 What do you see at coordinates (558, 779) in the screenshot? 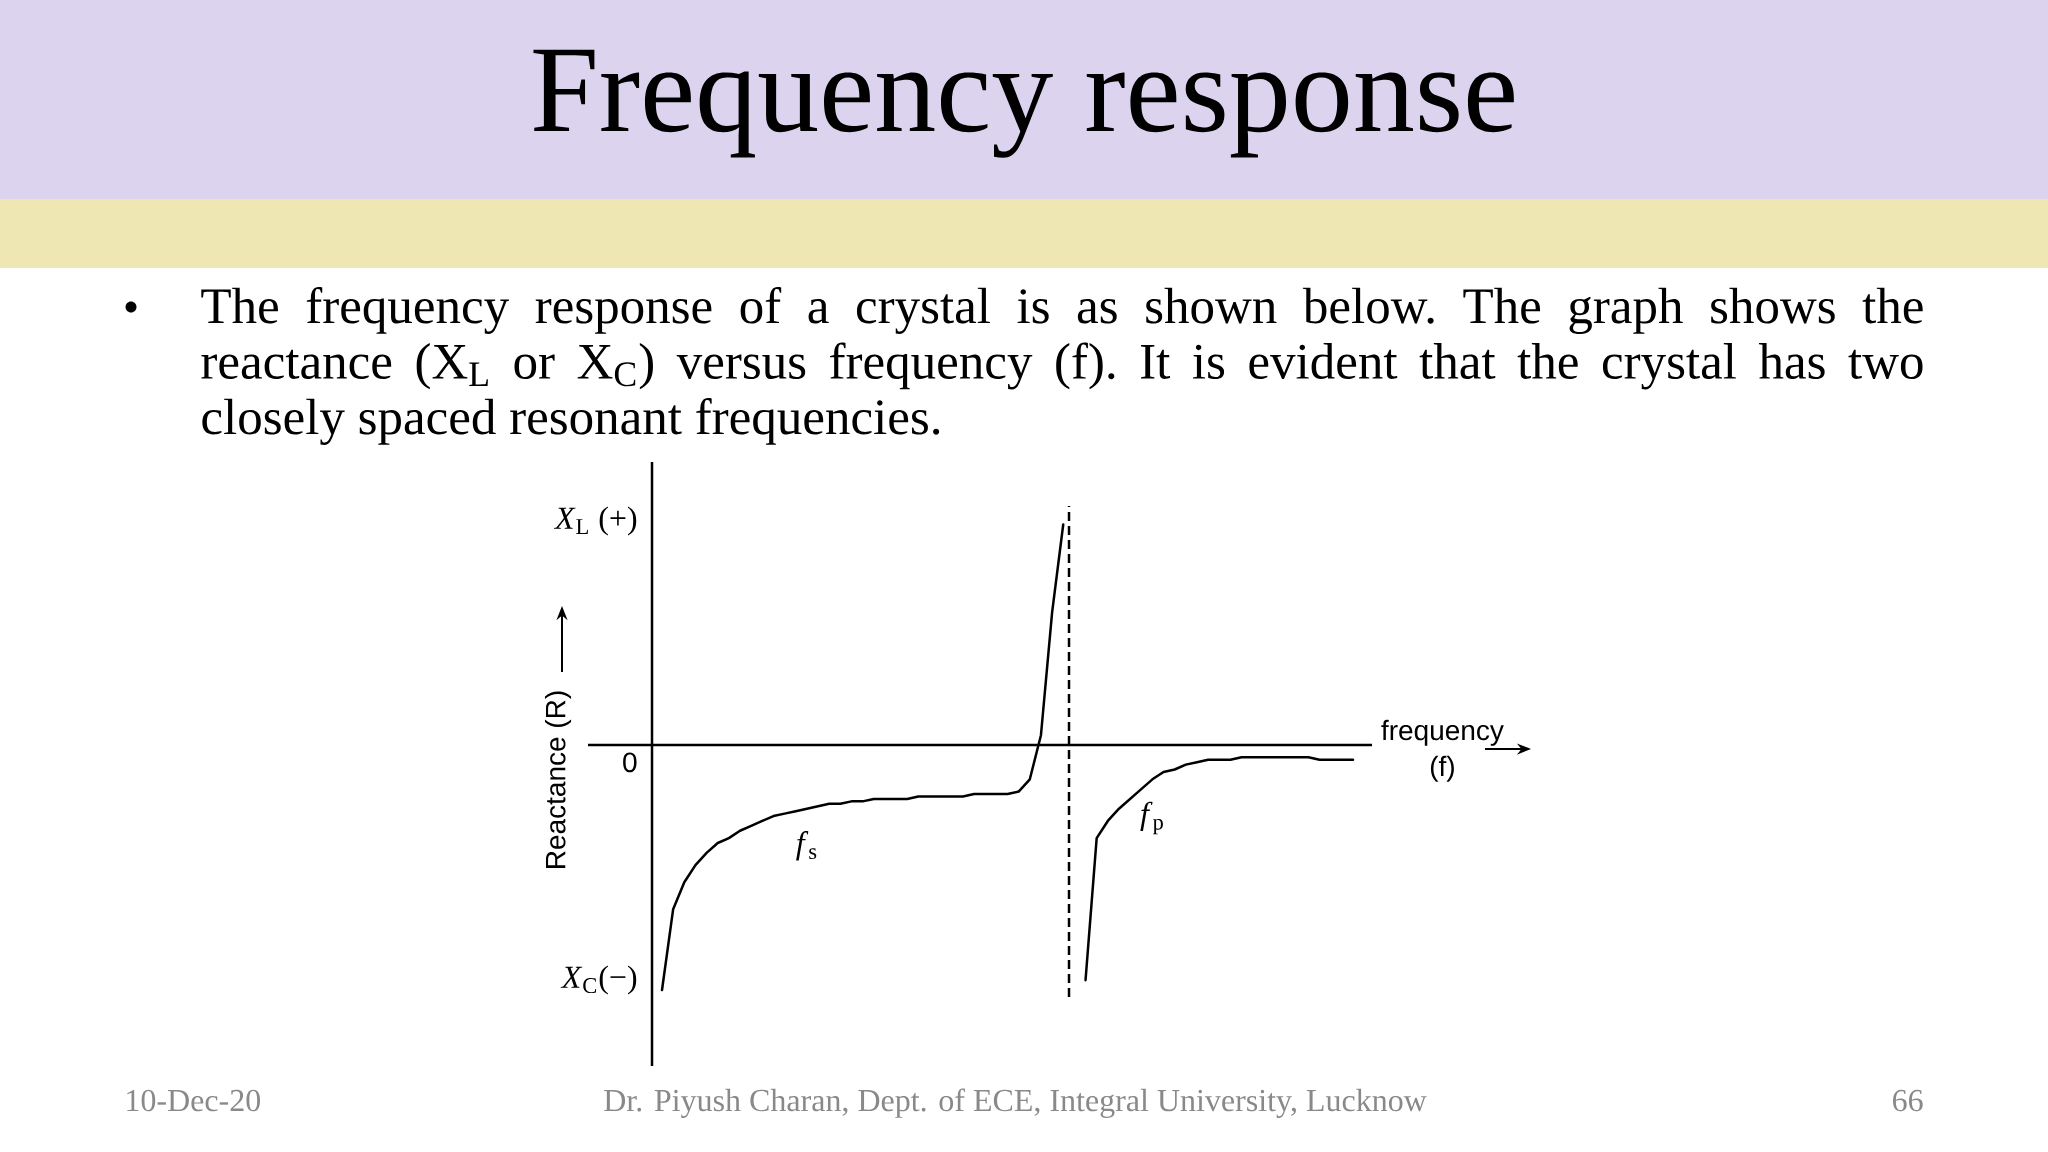
I see `y-axis-title: Reactance (R)` at bounding box center [558, 779].